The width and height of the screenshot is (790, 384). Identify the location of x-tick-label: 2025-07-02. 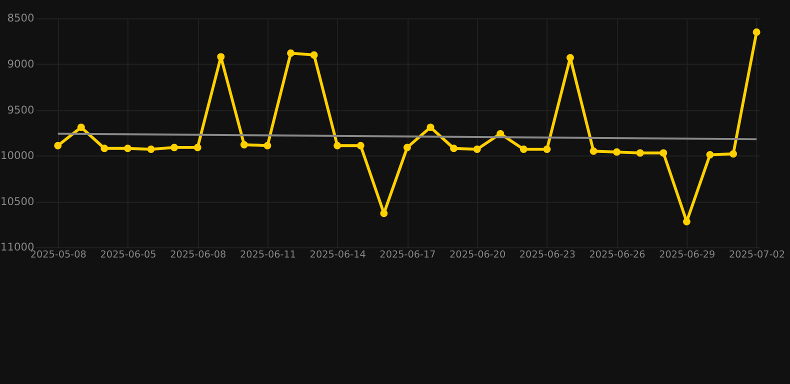
(757, 254).